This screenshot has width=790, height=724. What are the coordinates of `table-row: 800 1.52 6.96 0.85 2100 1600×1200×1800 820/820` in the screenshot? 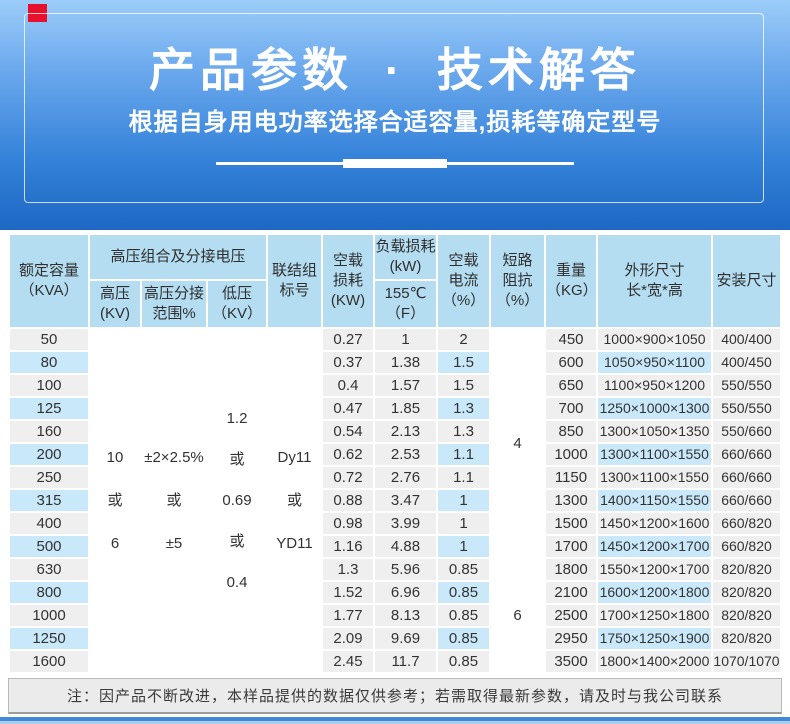 It's located at (395, 592).